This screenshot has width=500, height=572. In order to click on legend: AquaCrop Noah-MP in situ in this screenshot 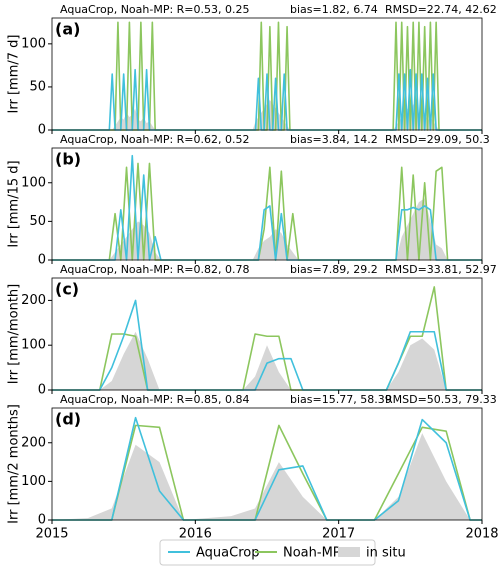, I will do `click(282, 552)`.